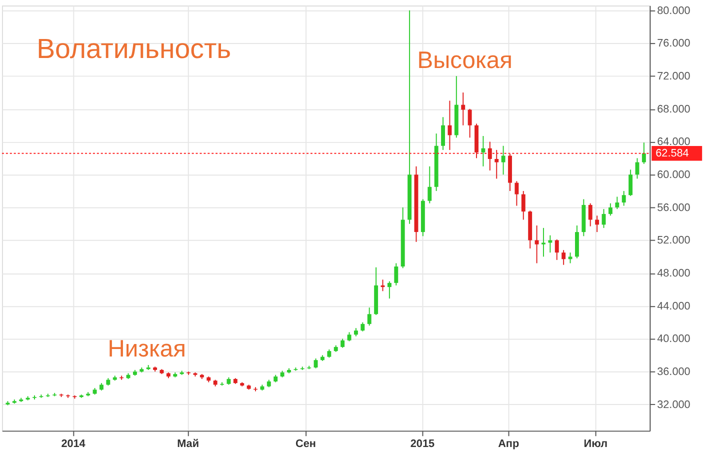  What do you see at coordinates (73, 444) in the screenshot?
I see `x-tick-label: 2014` at bounding box center [73, 444].